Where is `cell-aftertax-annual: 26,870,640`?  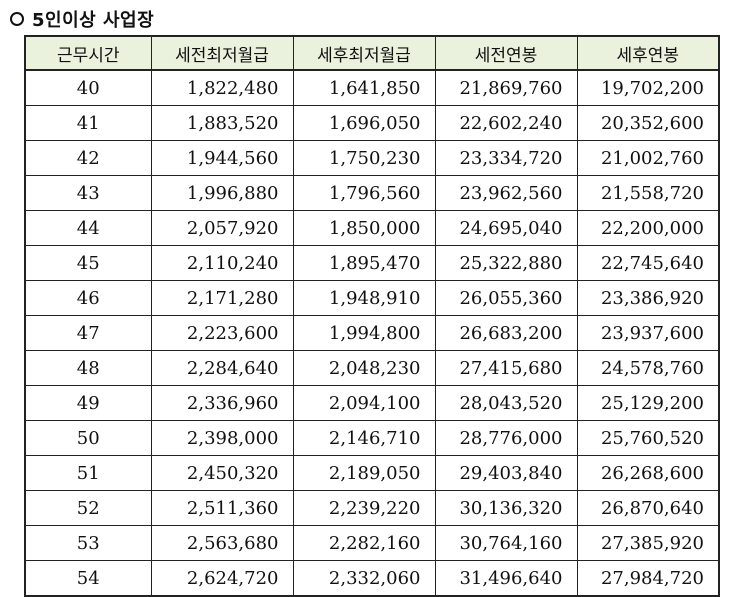 cell-aftertax-annual: 26,870,640 is located at coordinates (648, 508).